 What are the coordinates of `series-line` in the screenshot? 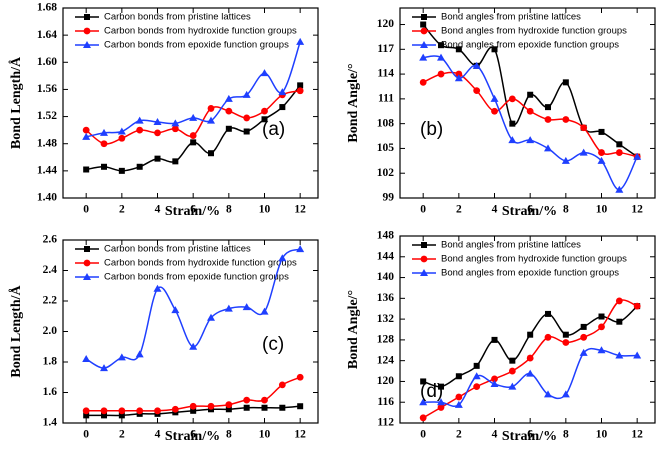 It's located at (530, 123).